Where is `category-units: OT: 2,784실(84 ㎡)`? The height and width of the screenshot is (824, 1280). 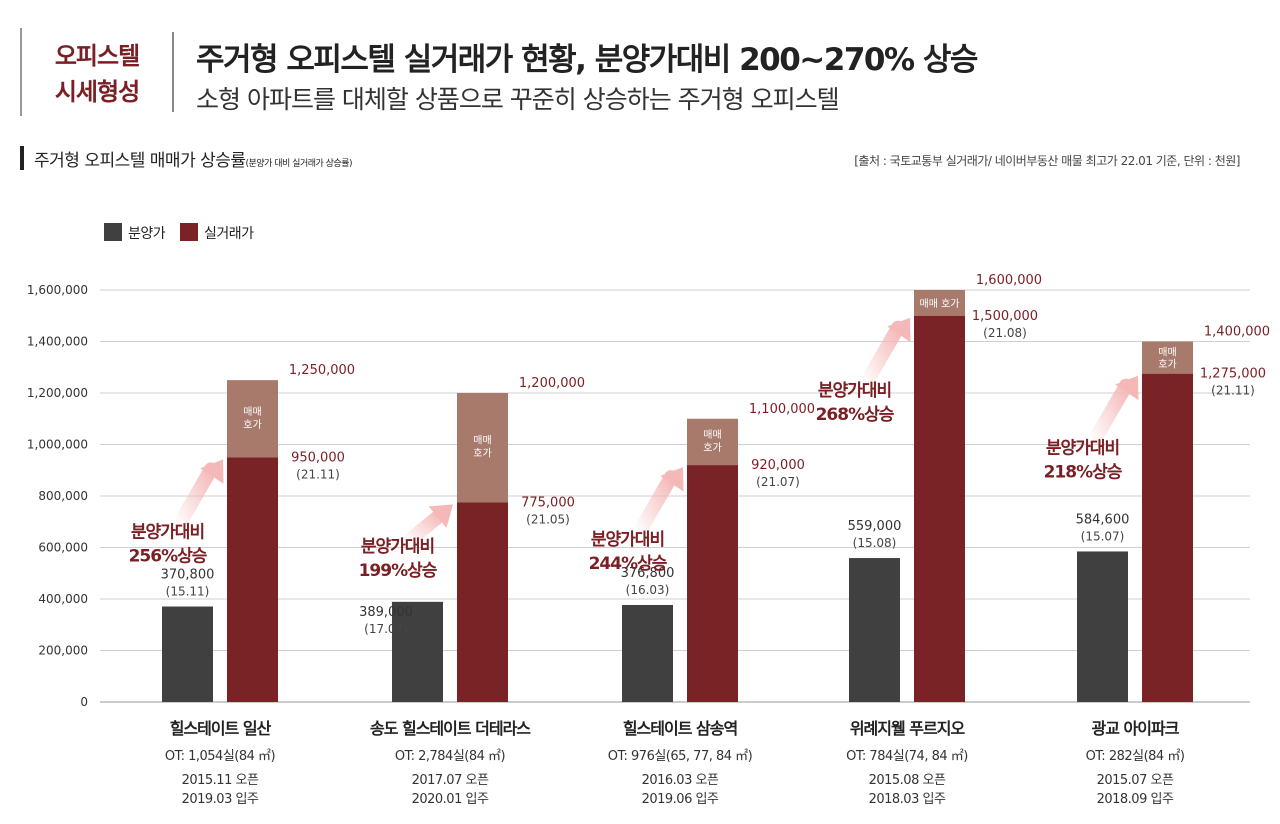
category-units: OT: 2,784실(84 ㎡) is located at coordinates (450, 756).